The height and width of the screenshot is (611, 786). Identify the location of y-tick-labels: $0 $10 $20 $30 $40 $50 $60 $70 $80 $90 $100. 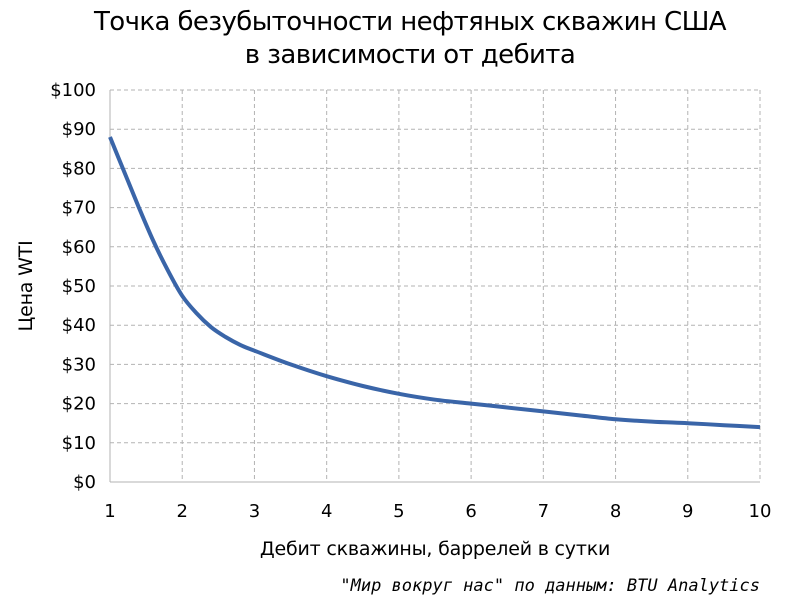
(73, 286).